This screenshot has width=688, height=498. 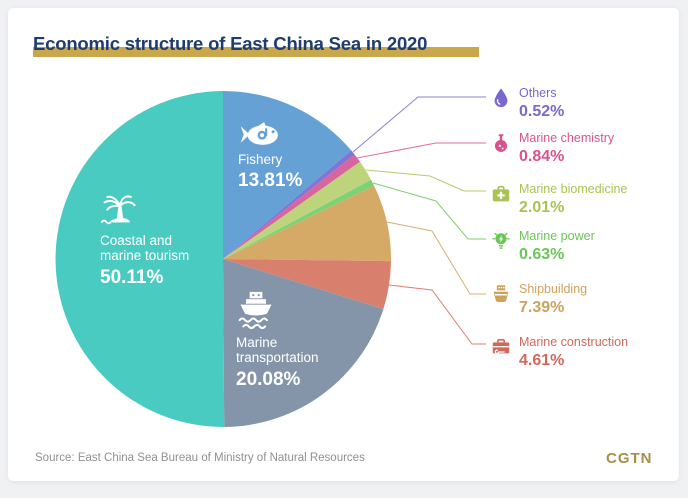 What do you see at coordinates (419, 124) in the screenshot?
I see `leader-line-others` at bounding box center [419, 124].